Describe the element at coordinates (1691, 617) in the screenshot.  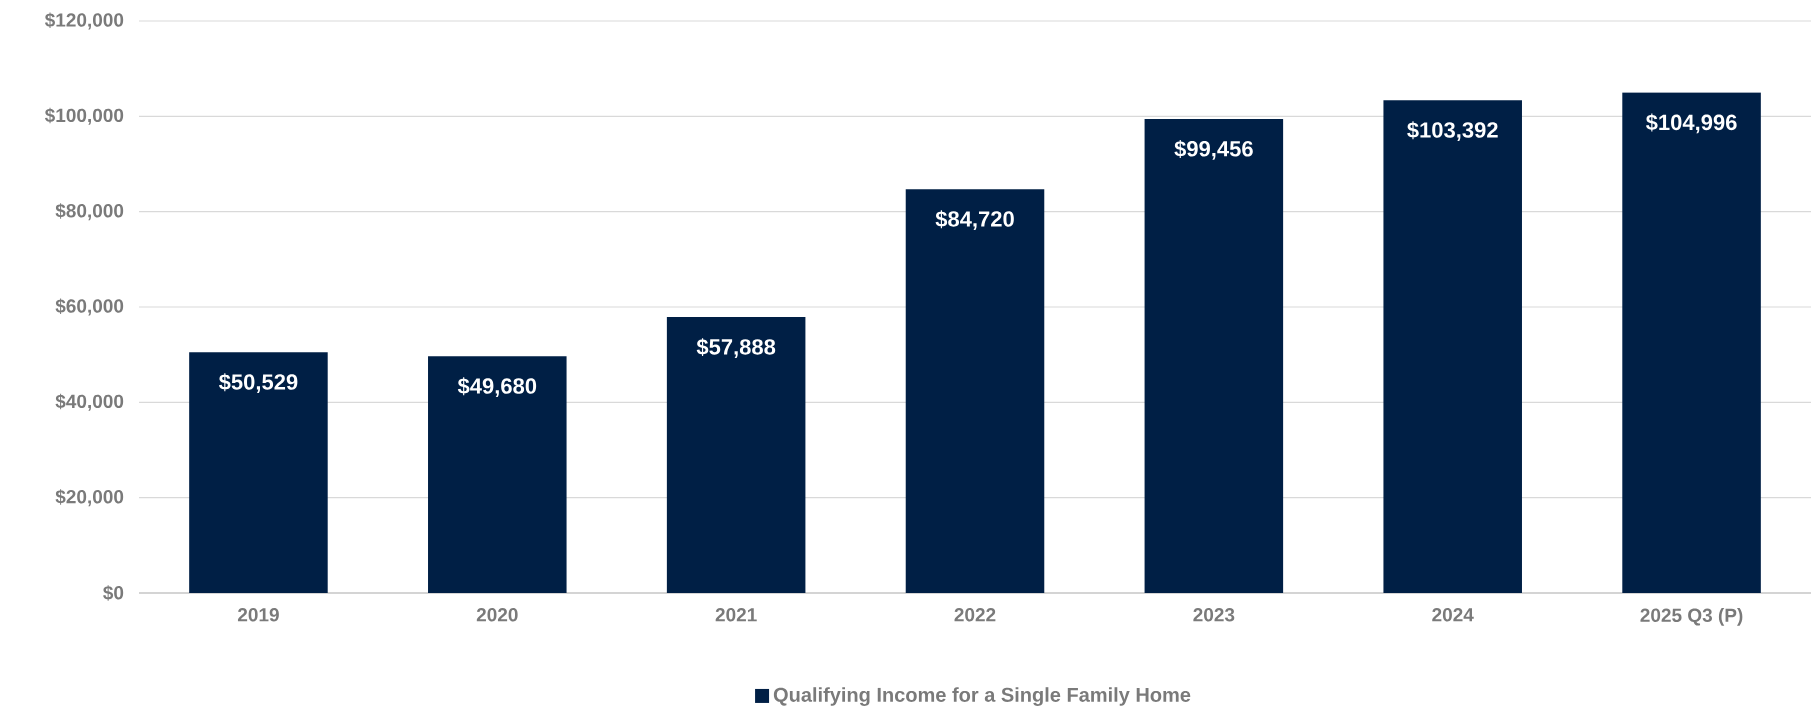
I see `x-tick-label: 2025 Q3 (P)` at that location.